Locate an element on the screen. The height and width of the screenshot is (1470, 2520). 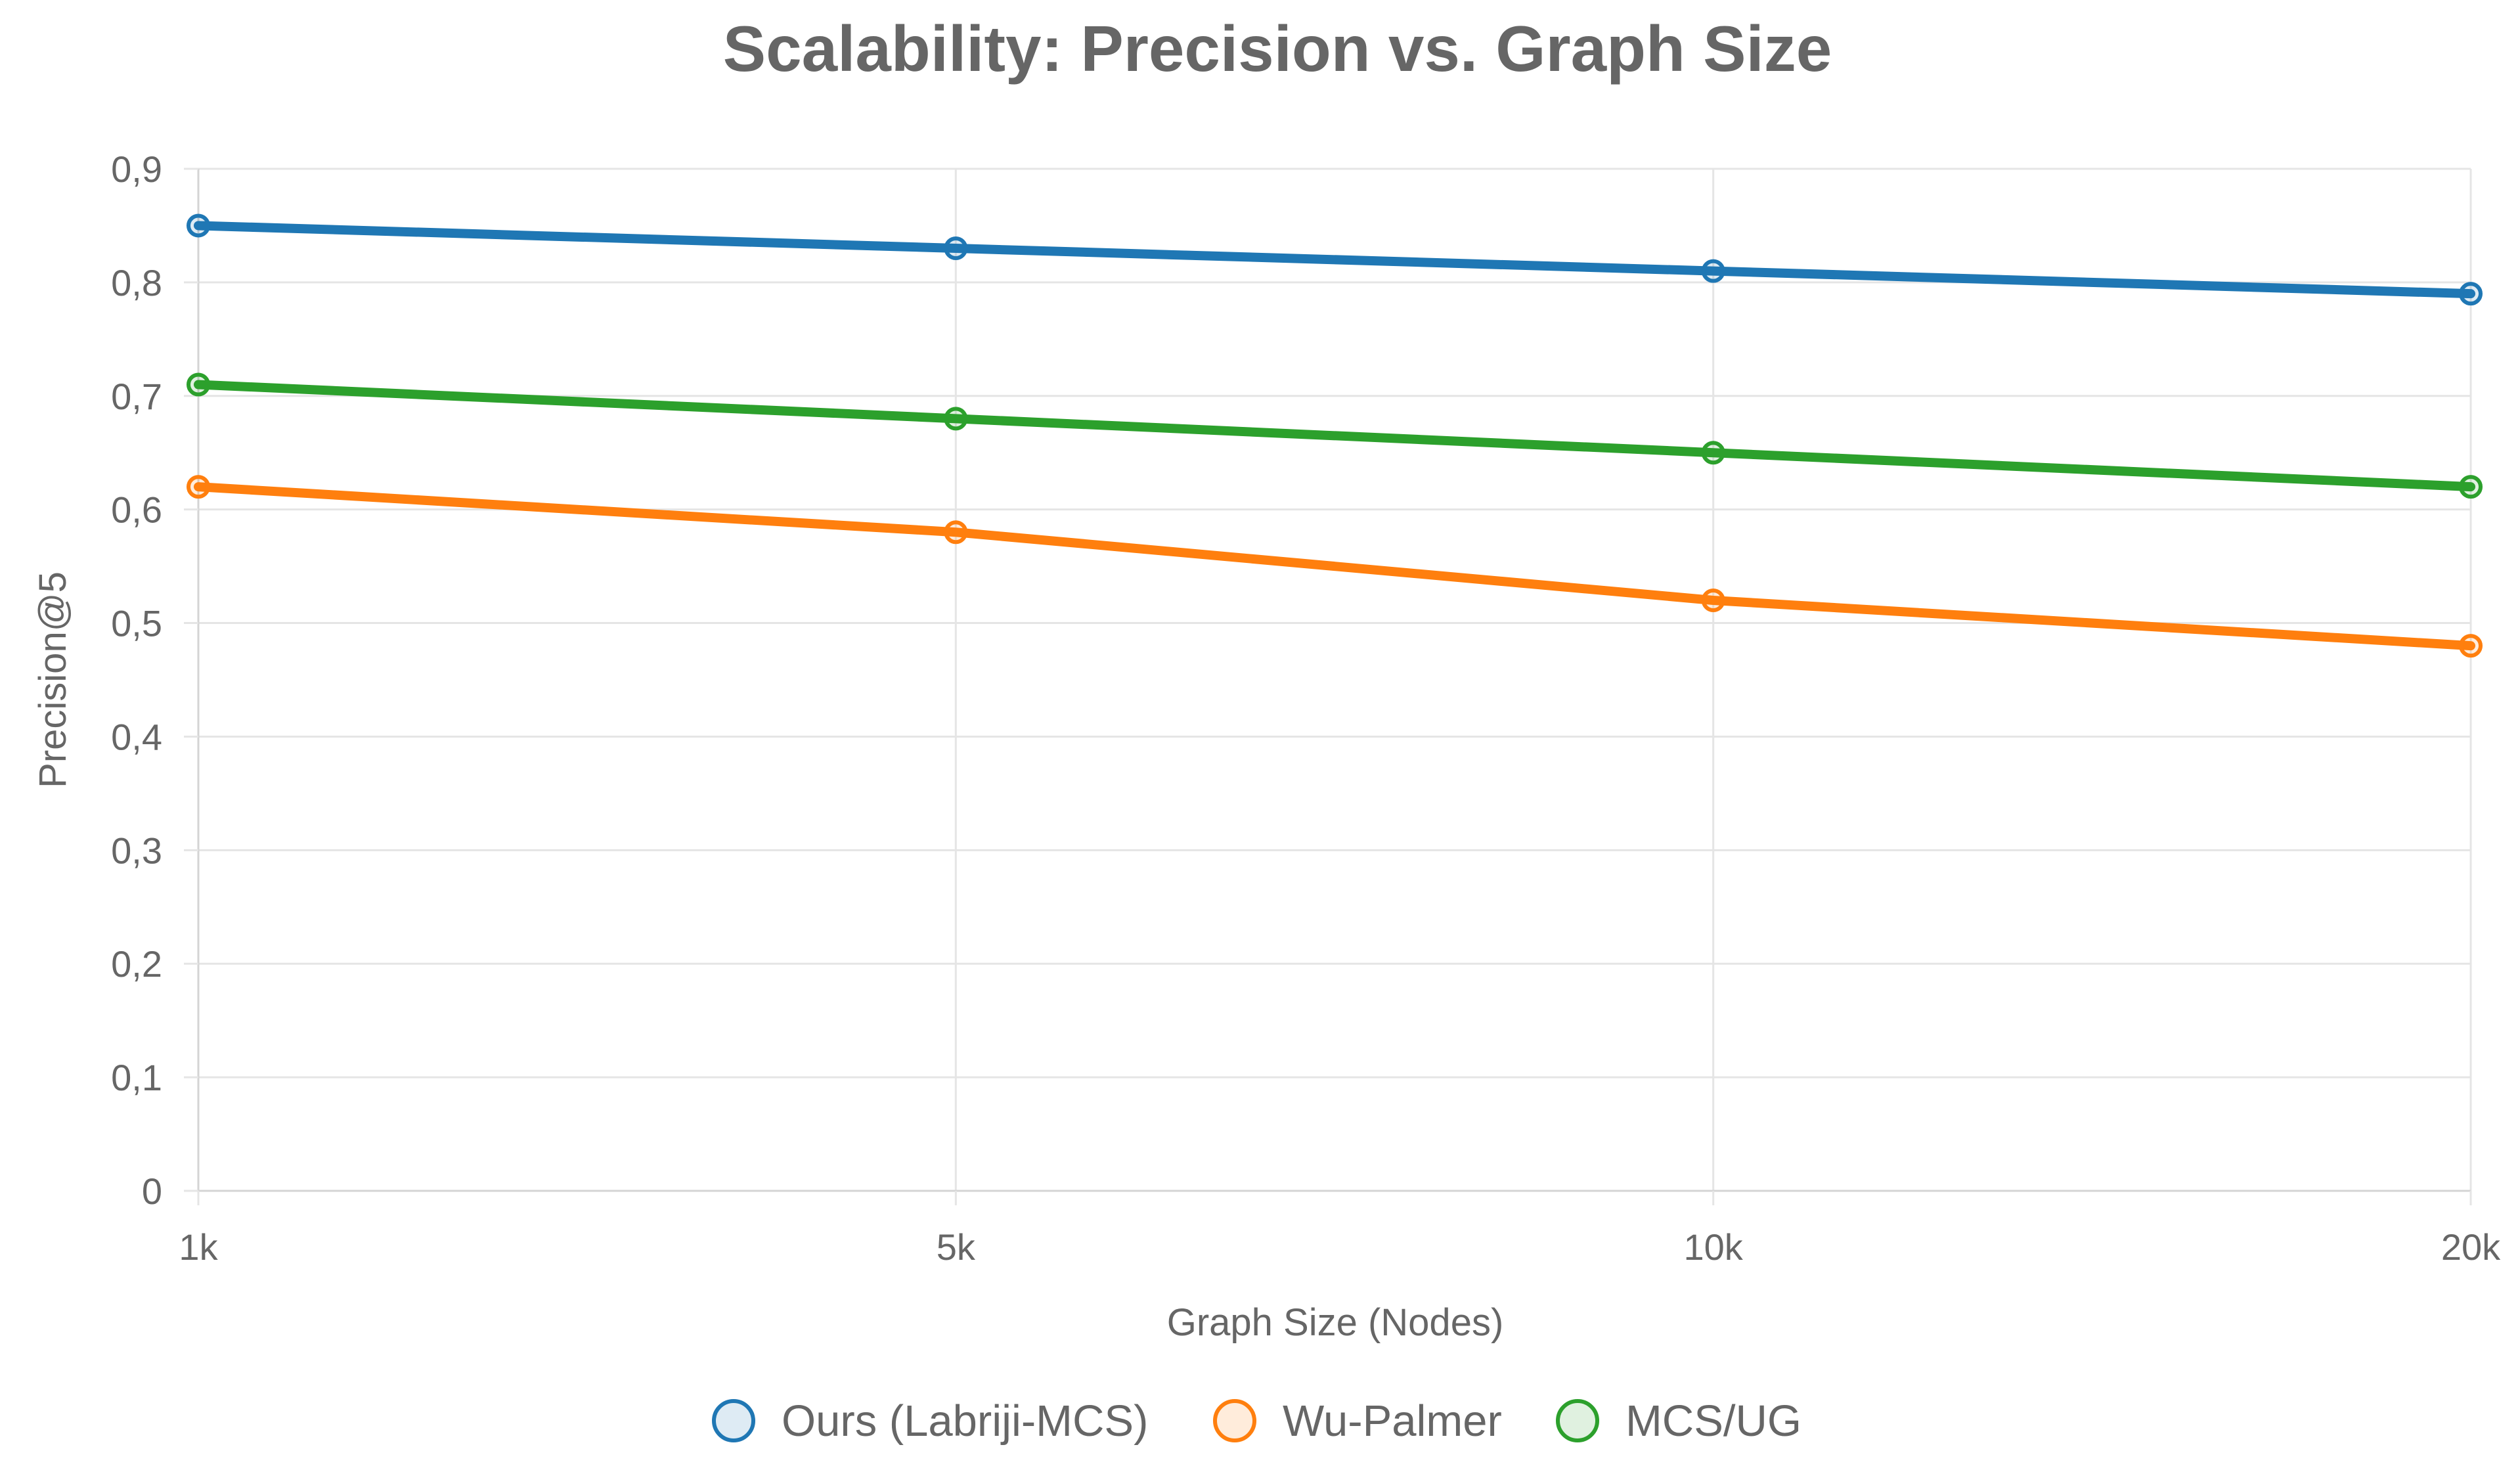
legend-item: Wu-Palmer is located at coordinates (1357, 1421).